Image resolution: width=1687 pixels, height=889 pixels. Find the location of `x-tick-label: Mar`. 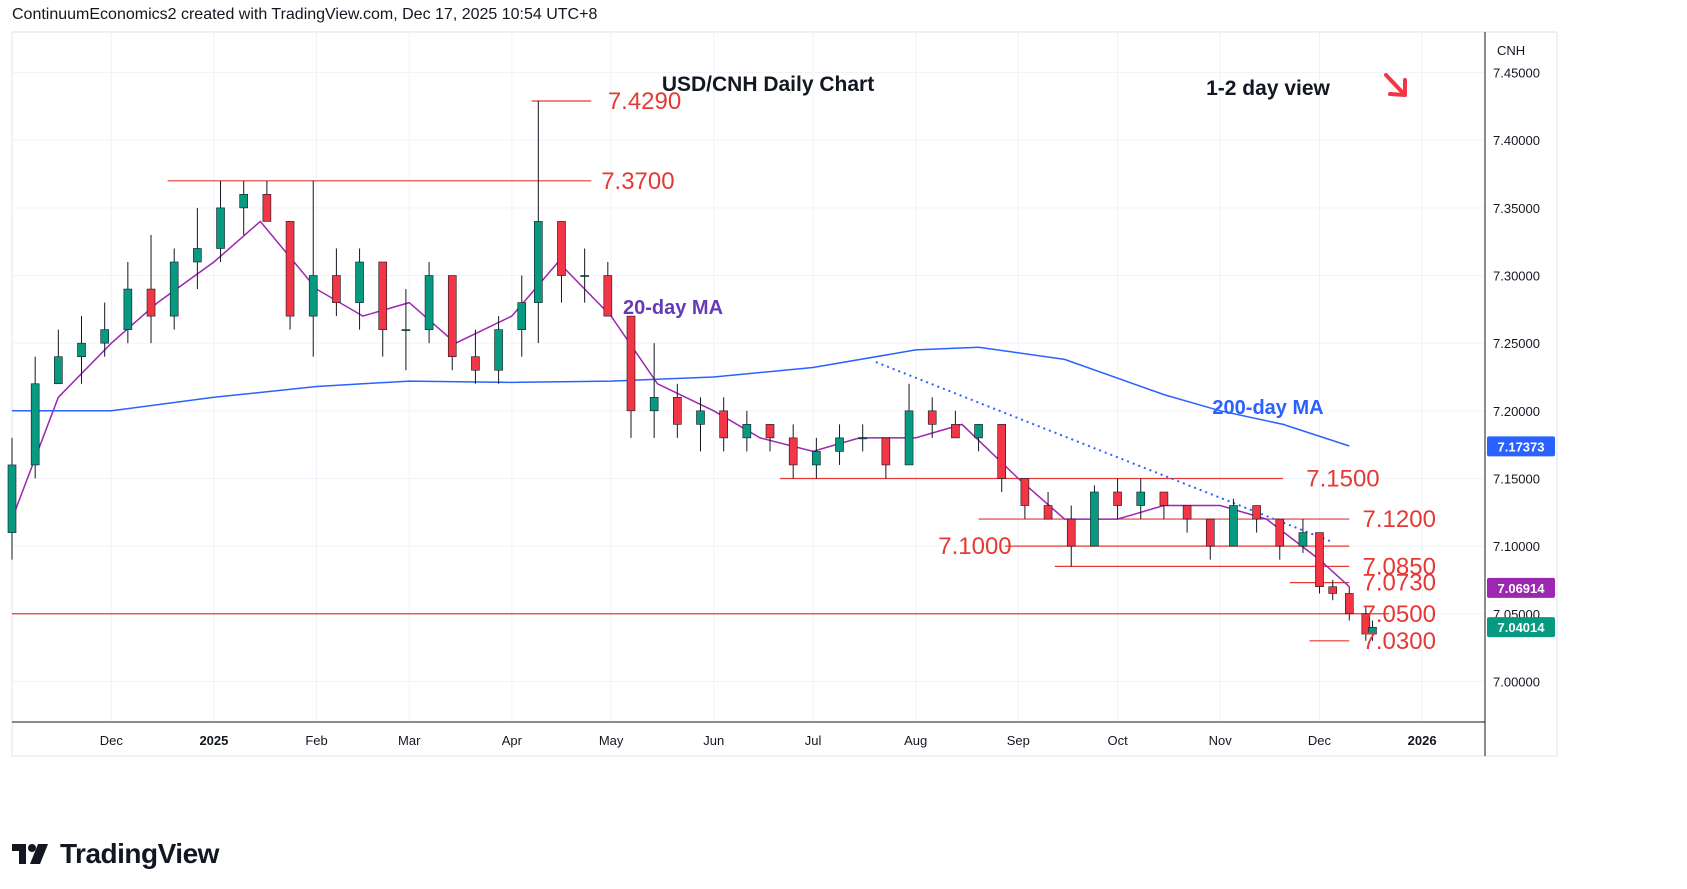

x-tick-label: Mar is located at coordinates (409, 740).